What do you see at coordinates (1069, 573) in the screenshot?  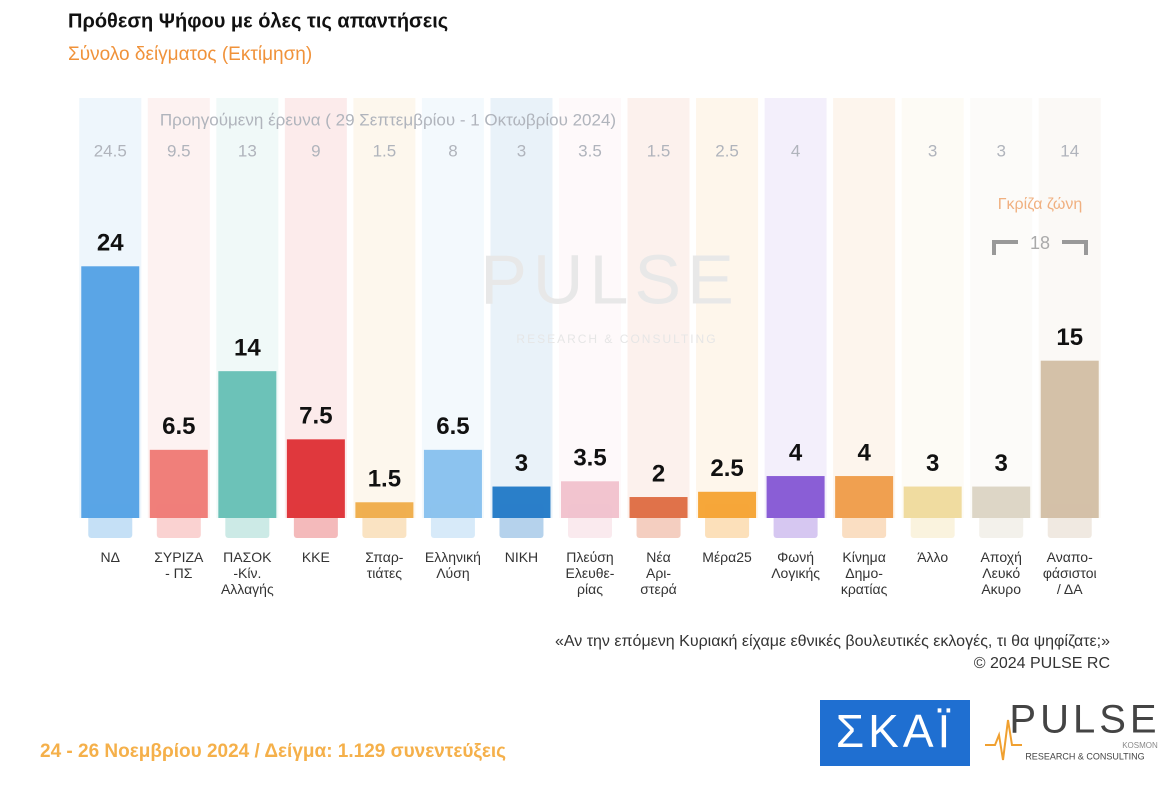 I see `x-tick-label: Αναπο- φάσιστοι / ΔΑ` at bounding box center [1069, 573].